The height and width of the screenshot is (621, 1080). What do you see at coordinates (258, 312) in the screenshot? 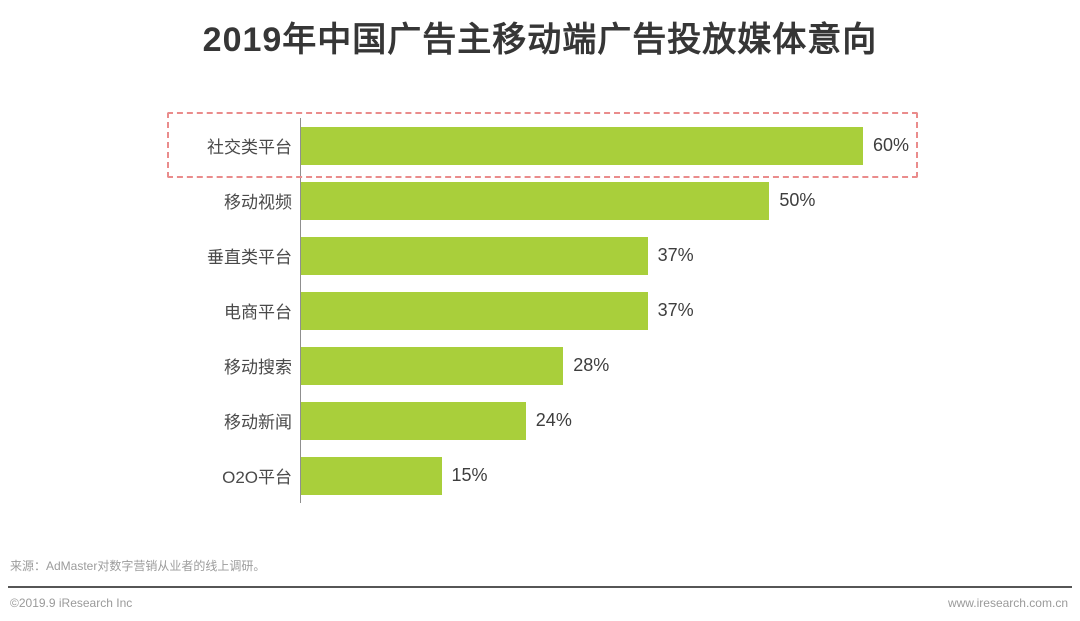
I see `category-label: 电商平台` at bounding box center [258, 312].